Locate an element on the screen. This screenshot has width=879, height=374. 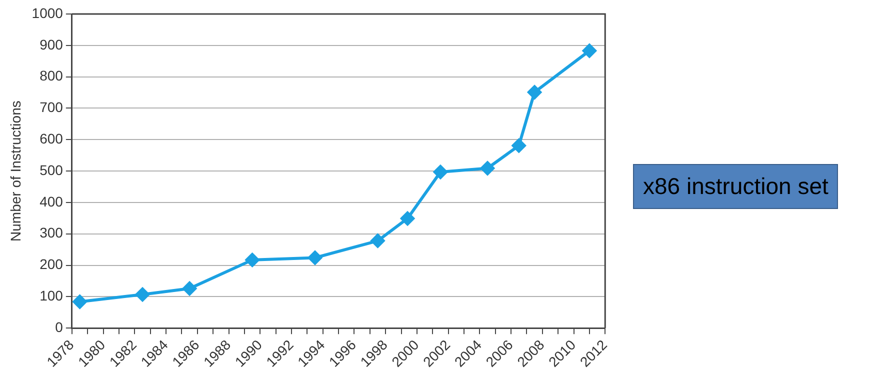
y-tick-label: 800 is located at coordinates (52, 76).